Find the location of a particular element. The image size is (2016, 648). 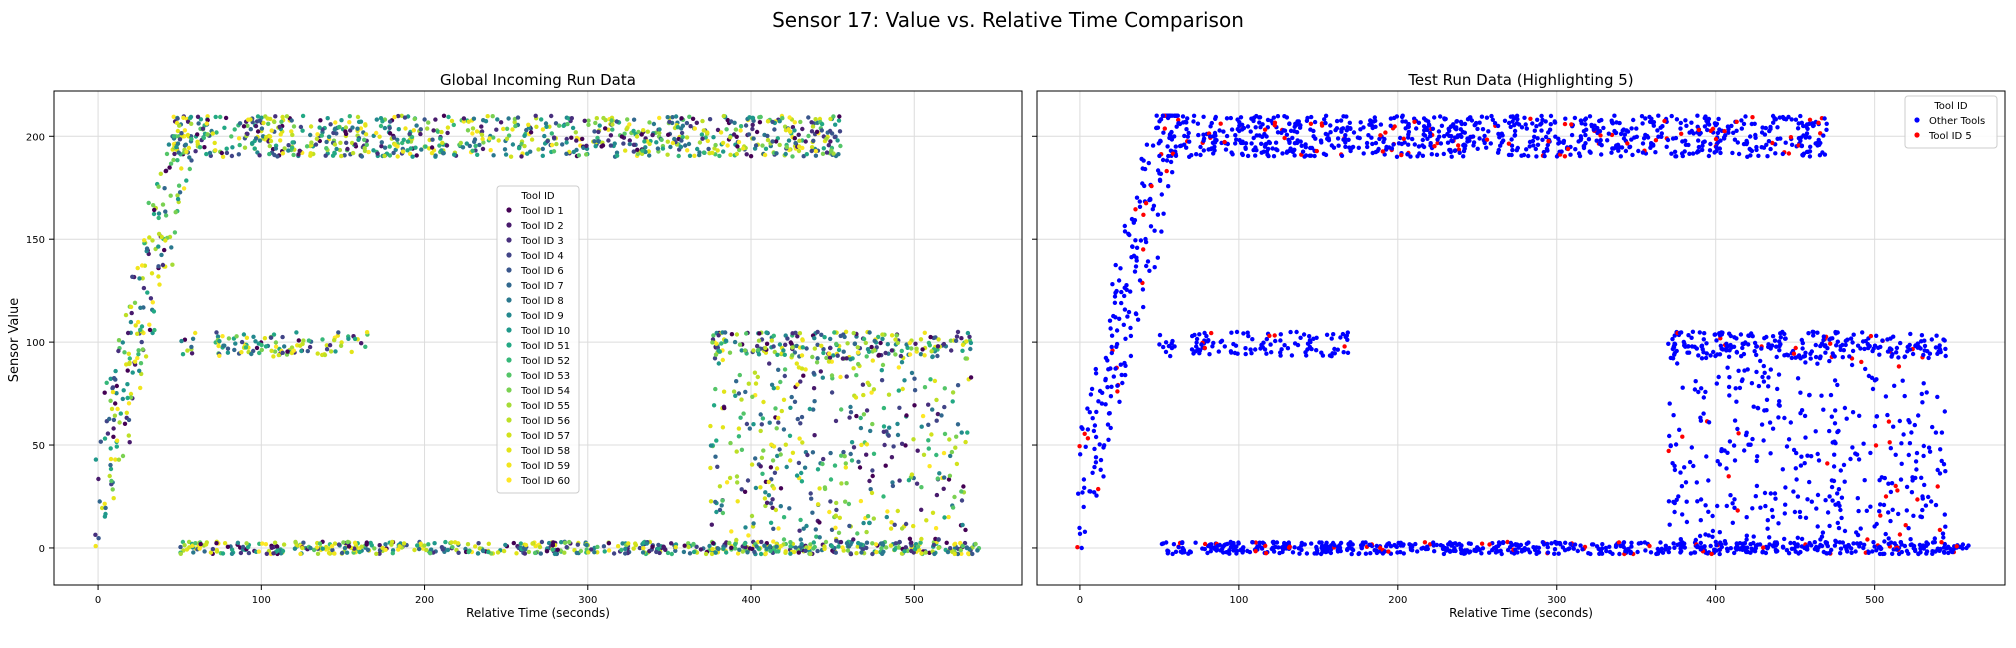

legend-entry: Tool ID 8 is located at coordinates (542, 301).